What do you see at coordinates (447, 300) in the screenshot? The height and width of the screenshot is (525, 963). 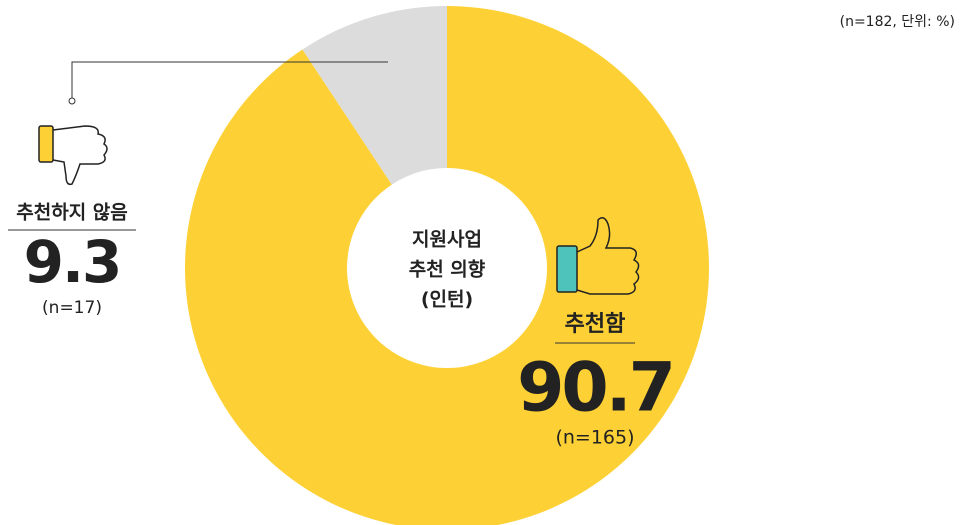 I see `center-label: (인턴)` at bounding box center [447, 300].